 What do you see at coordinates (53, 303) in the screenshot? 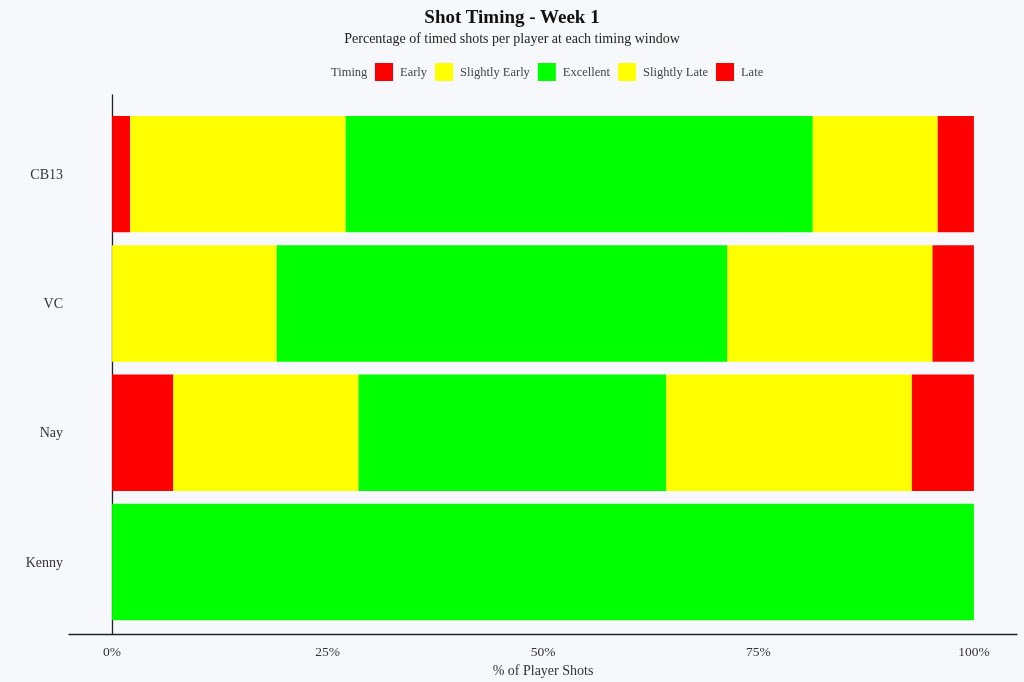
I see `y-tick-label: VC` at bounding box center [53, 303].